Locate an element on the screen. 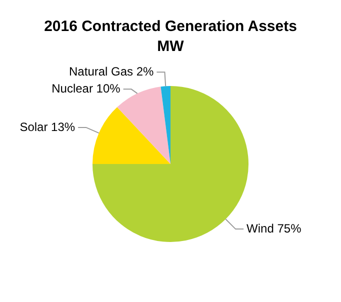 This screenshot has height=302, width=341. slice-label: Solar 13% is located at coordinates (48, 127).